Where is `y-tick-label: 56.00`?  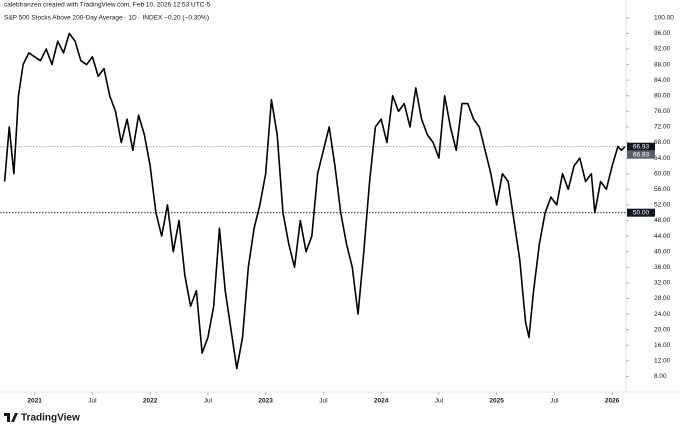 y-tick-label: 56.00 is located at coordinates (662, 189).